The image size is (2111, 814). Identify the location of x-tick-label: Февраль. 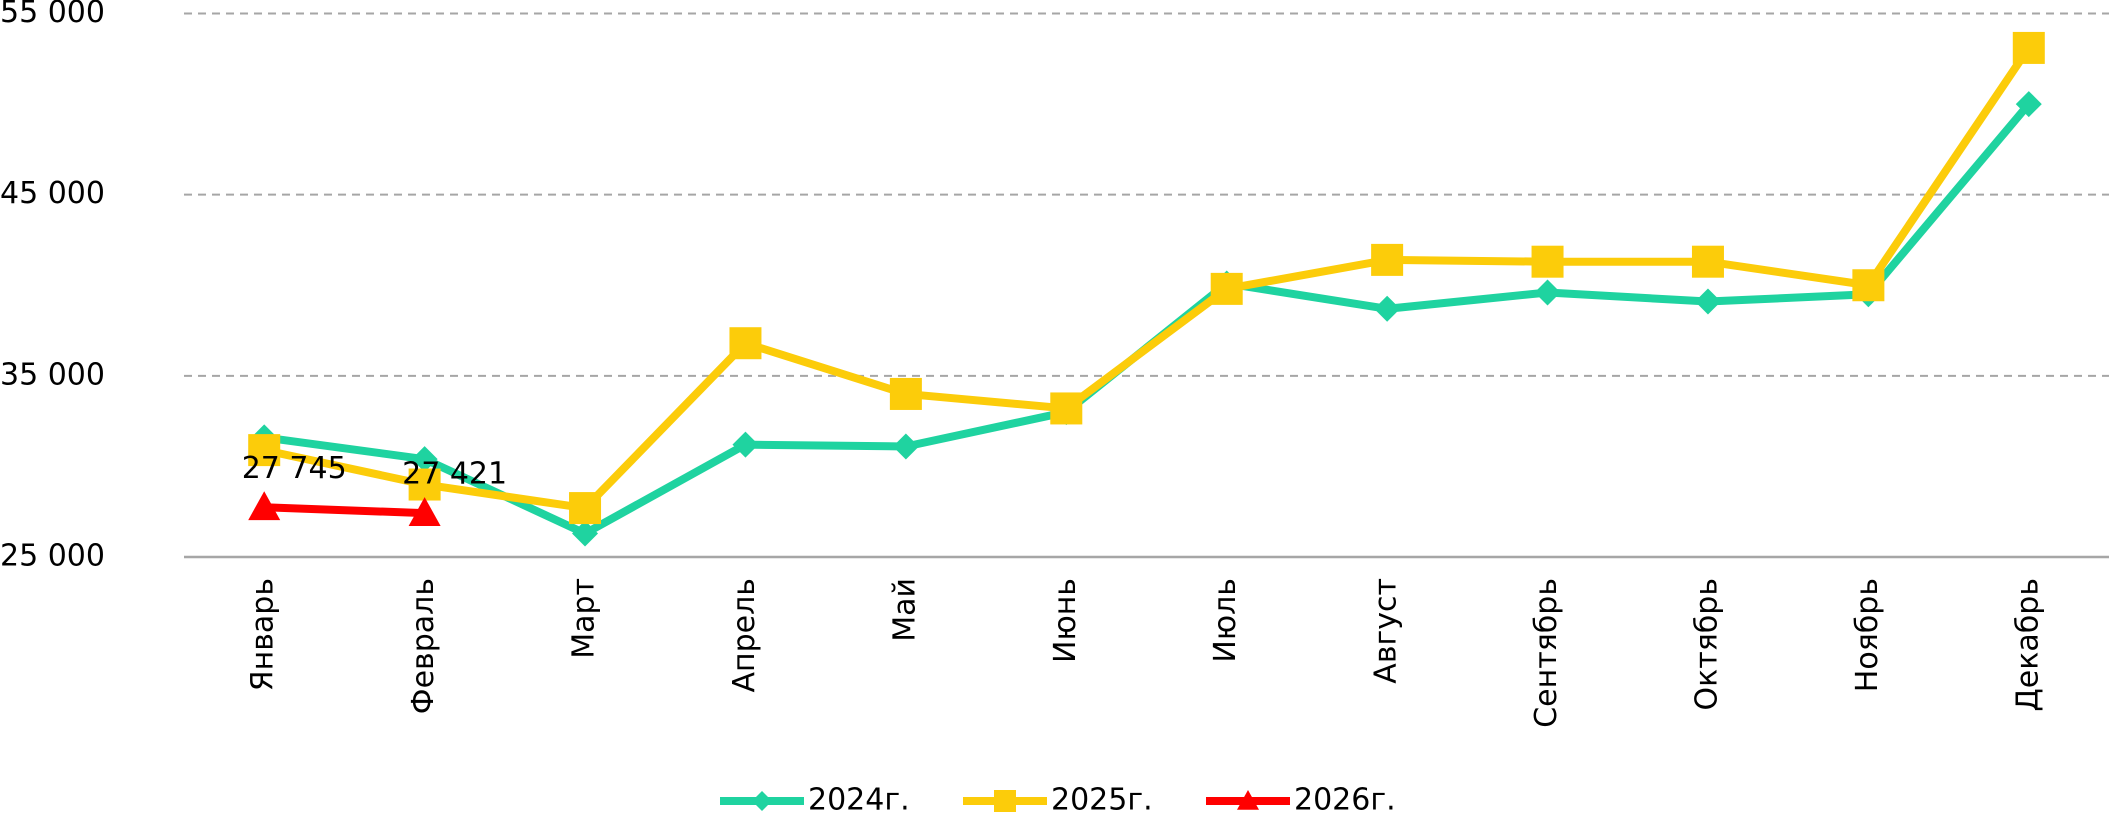
(423, 646).